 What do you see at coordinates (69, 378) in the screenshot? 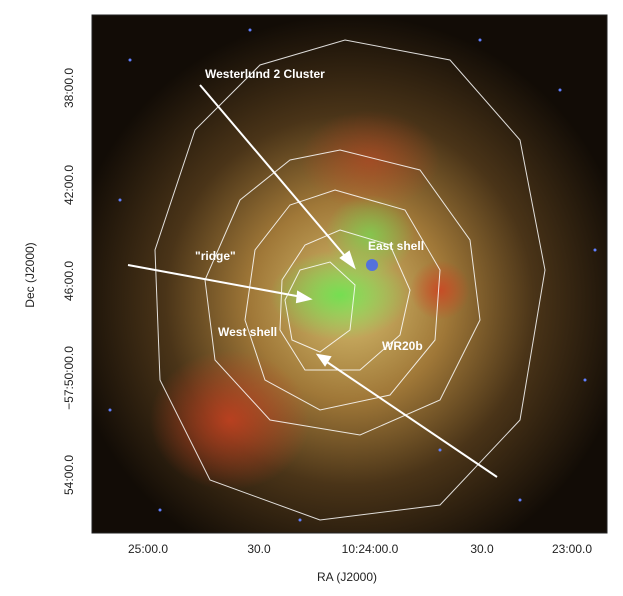
I see `y-tick-label: −57:50:00.0` at bounding box center [69, 378].